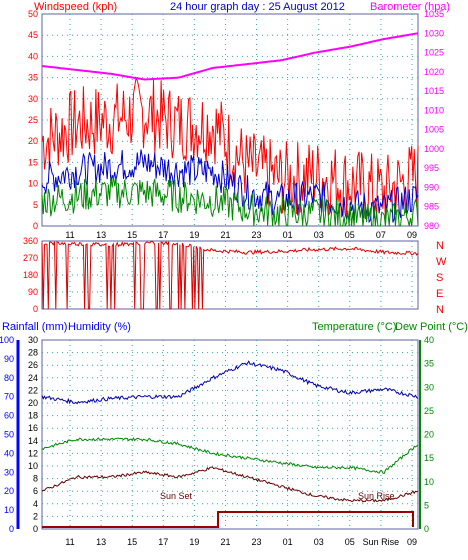 Image resolution: width=468 pixels, height=560 pixels. I want to click on compass-label: E, so click(439, 294).